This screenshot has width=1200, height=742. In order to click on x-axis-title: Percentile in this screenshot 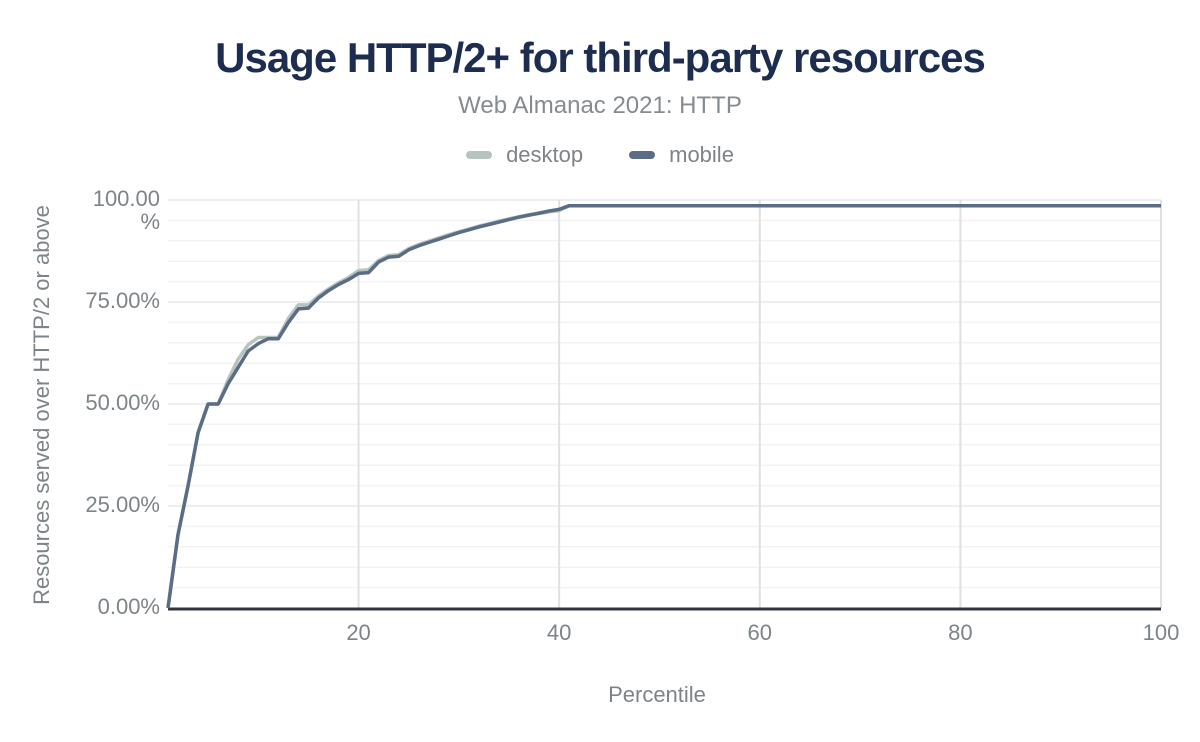, I will do `click(657, 694)`.